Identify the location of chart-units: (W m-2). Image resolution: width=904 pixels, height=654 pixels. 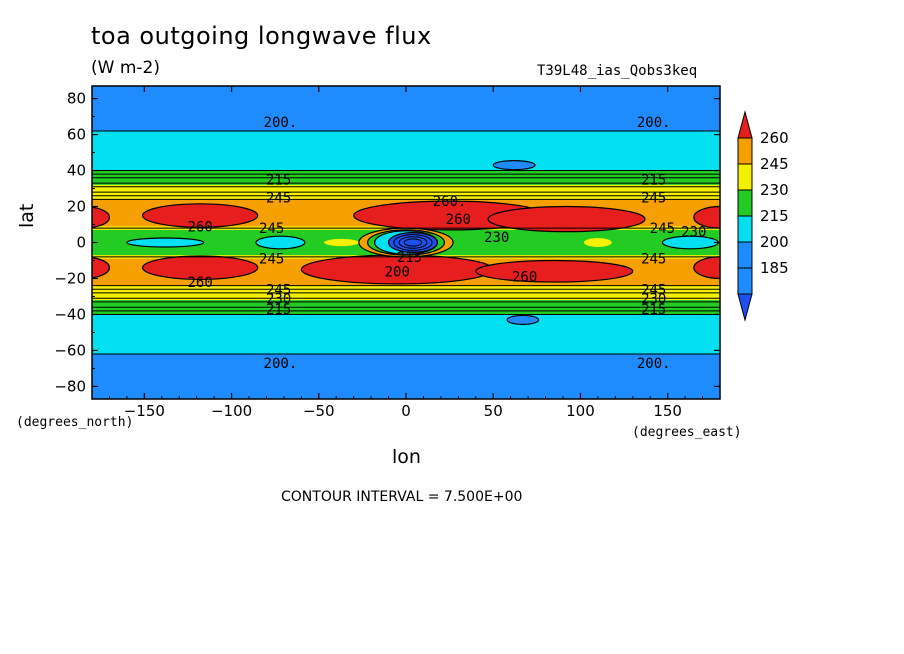
(125, 68).